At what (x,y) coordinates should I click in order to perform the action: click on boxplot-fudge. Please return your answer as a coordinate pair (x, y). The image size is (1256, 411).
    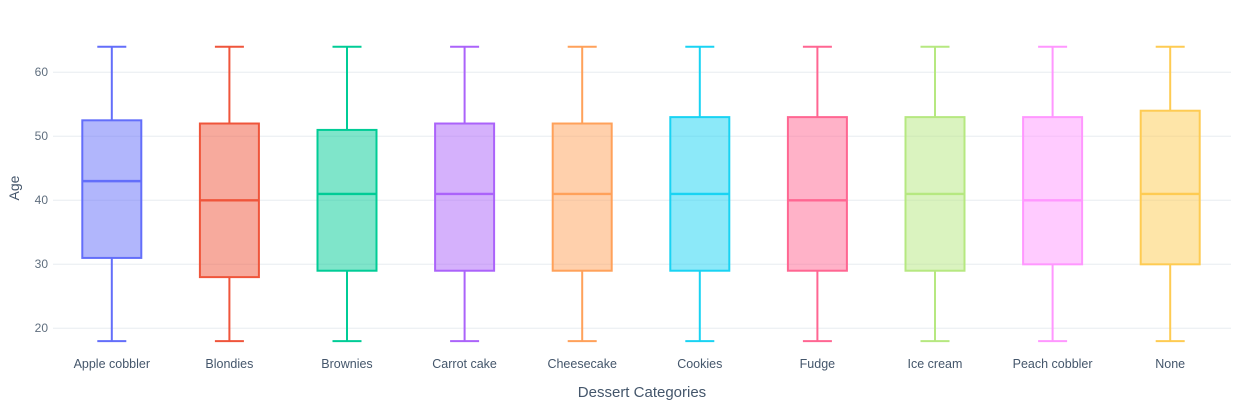
    Looking at the image, I should click on (817, 194).